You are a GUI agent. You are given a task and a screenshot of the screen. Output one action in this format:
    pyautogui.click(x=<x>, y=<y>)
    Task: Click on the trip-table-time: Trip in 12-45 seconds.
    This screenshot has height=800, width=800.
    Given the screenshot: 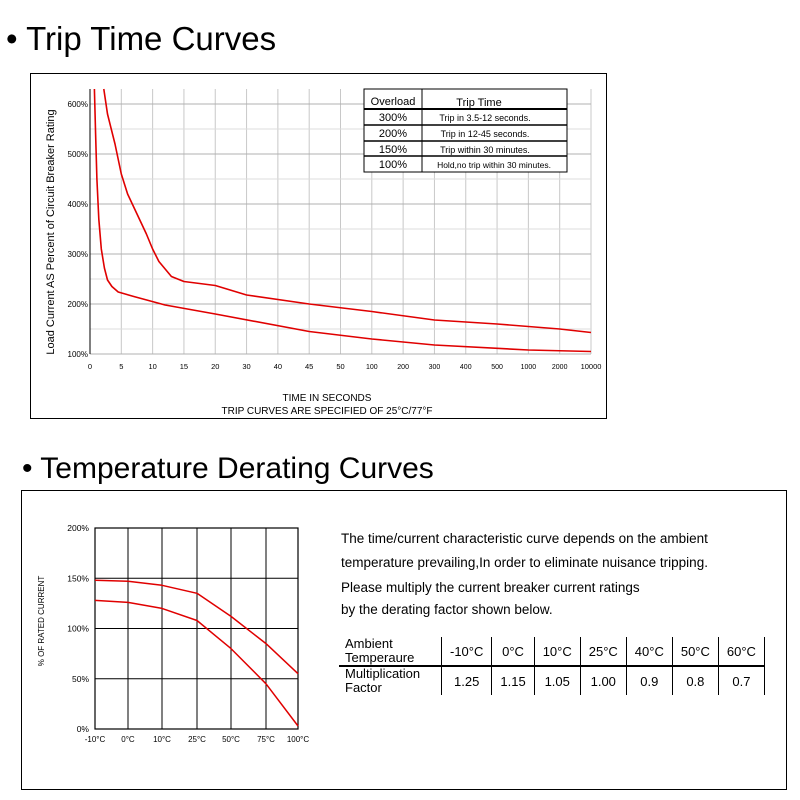 What is the action you would take?
    pyautogui.click(x=485, y=134)
    